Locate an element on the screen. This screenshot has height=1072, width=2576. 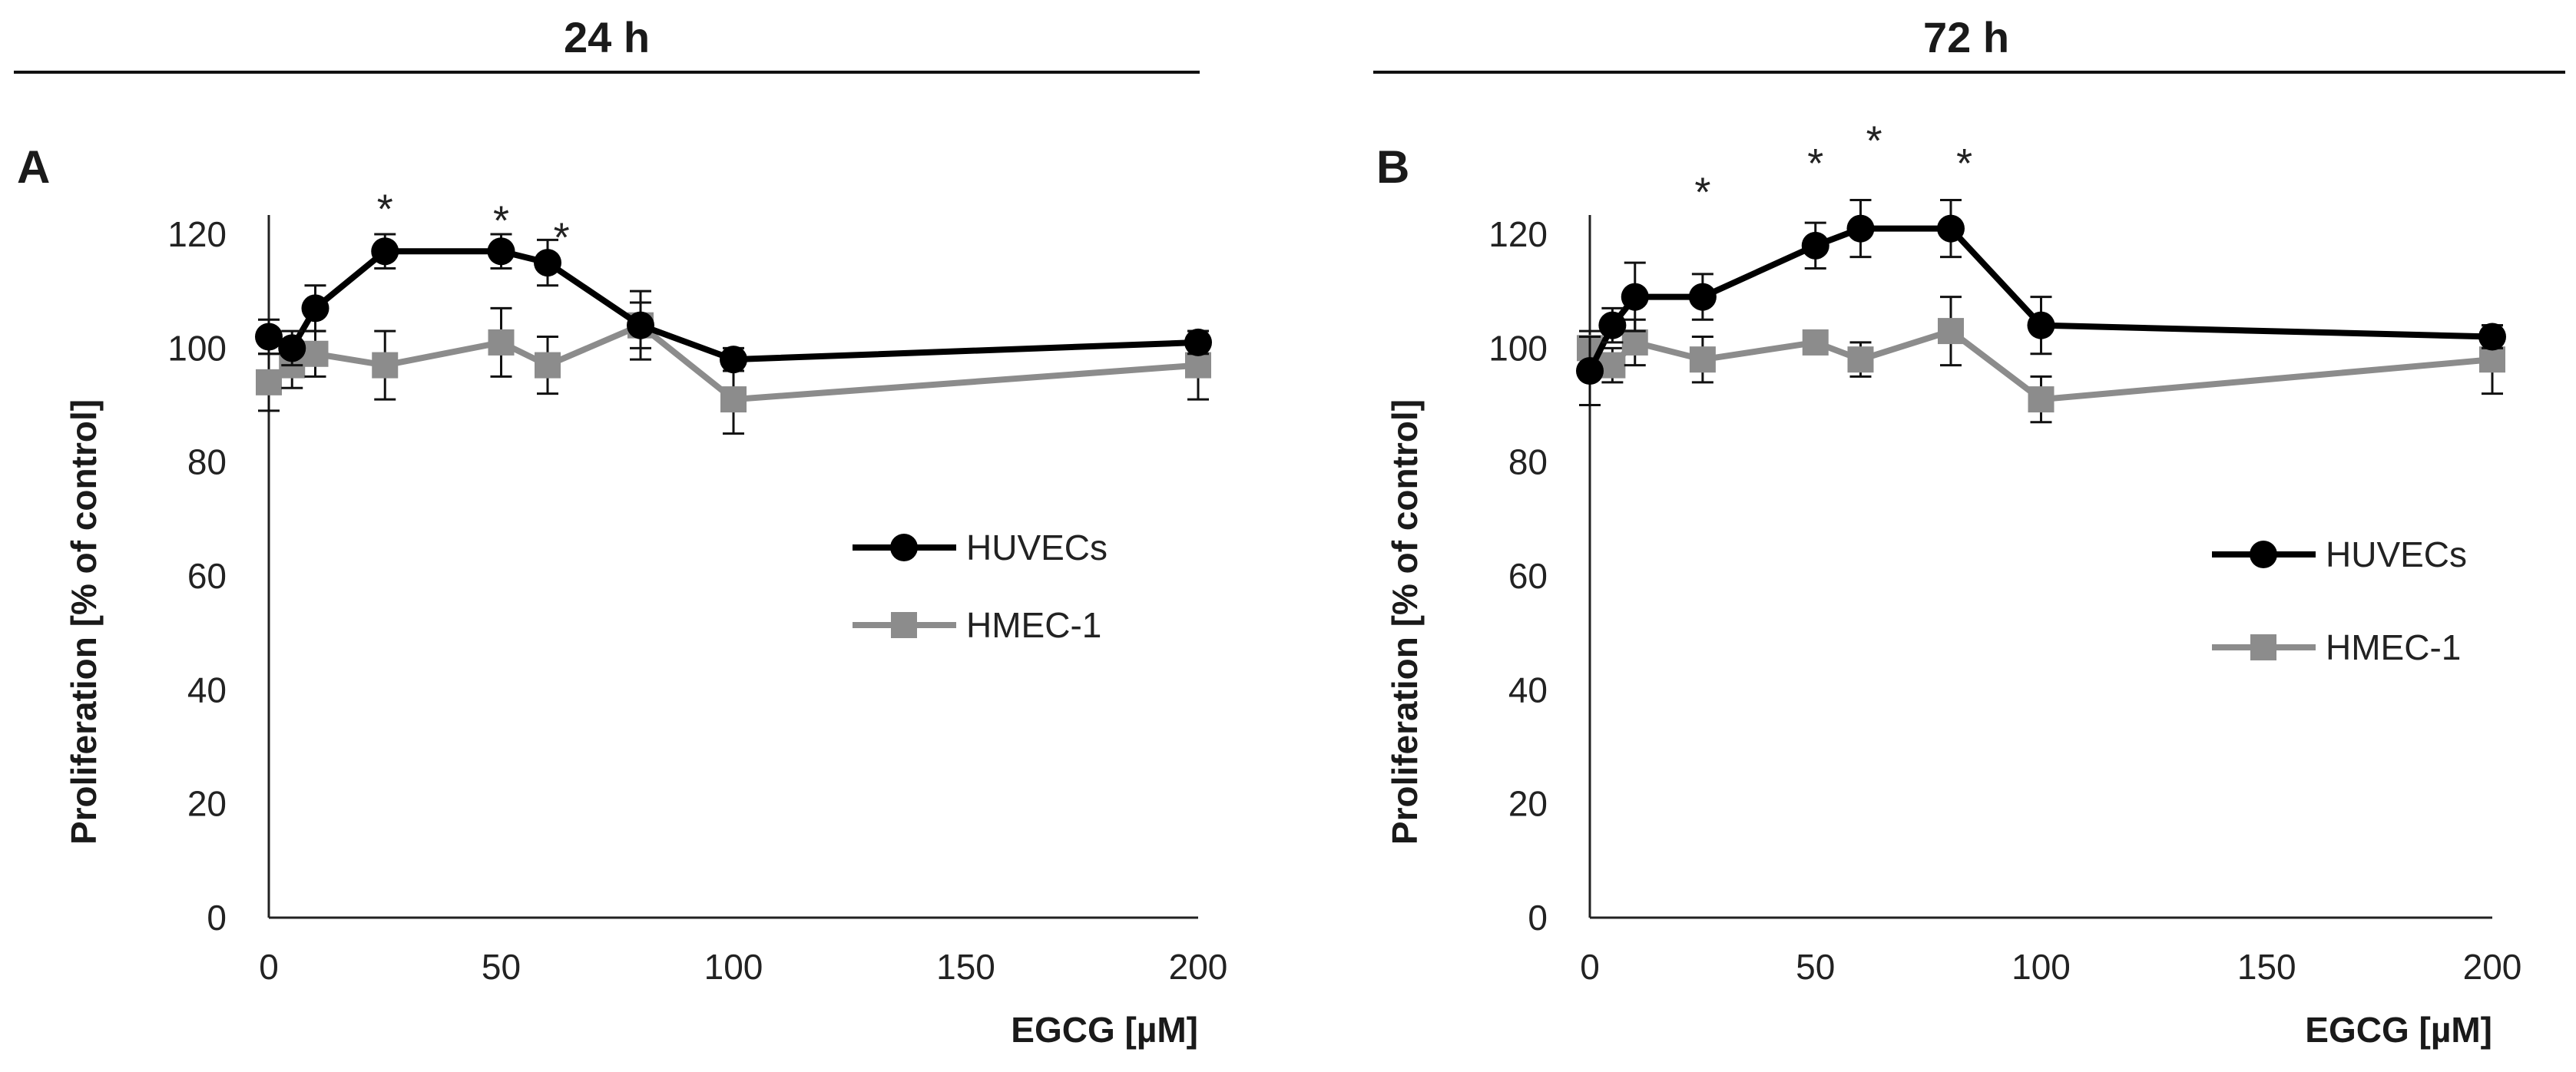
panel-b-letter: B is located at coordinates (1393, 167).